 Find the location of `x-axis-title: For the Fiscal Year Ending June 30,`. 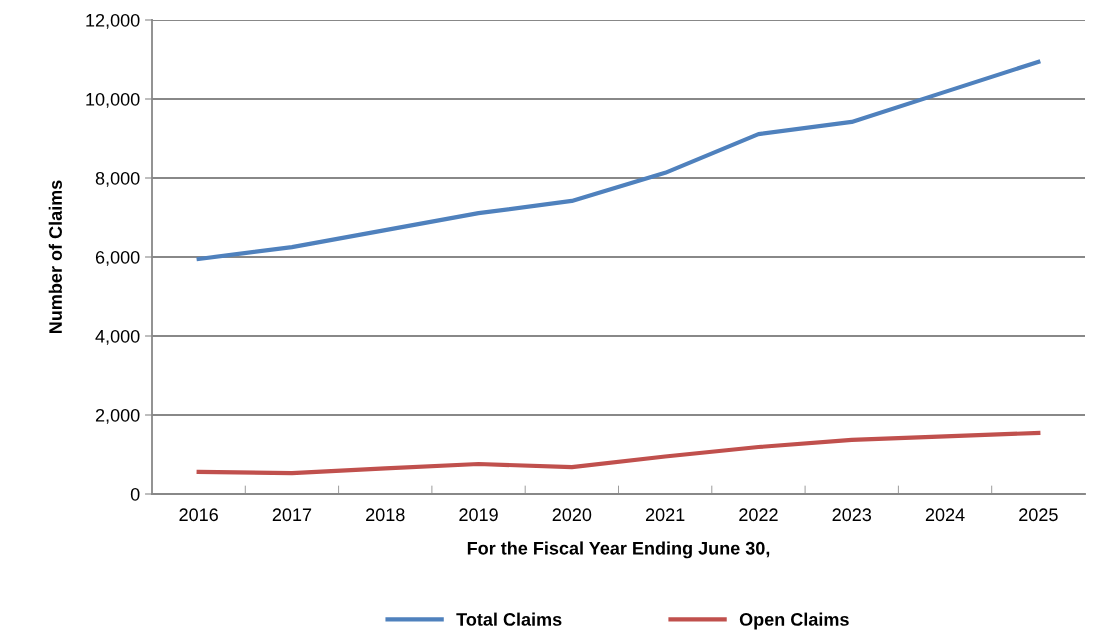

x-axis-title: For the Fiscal Year Ending June 30, is located at coordinates (618, 550).